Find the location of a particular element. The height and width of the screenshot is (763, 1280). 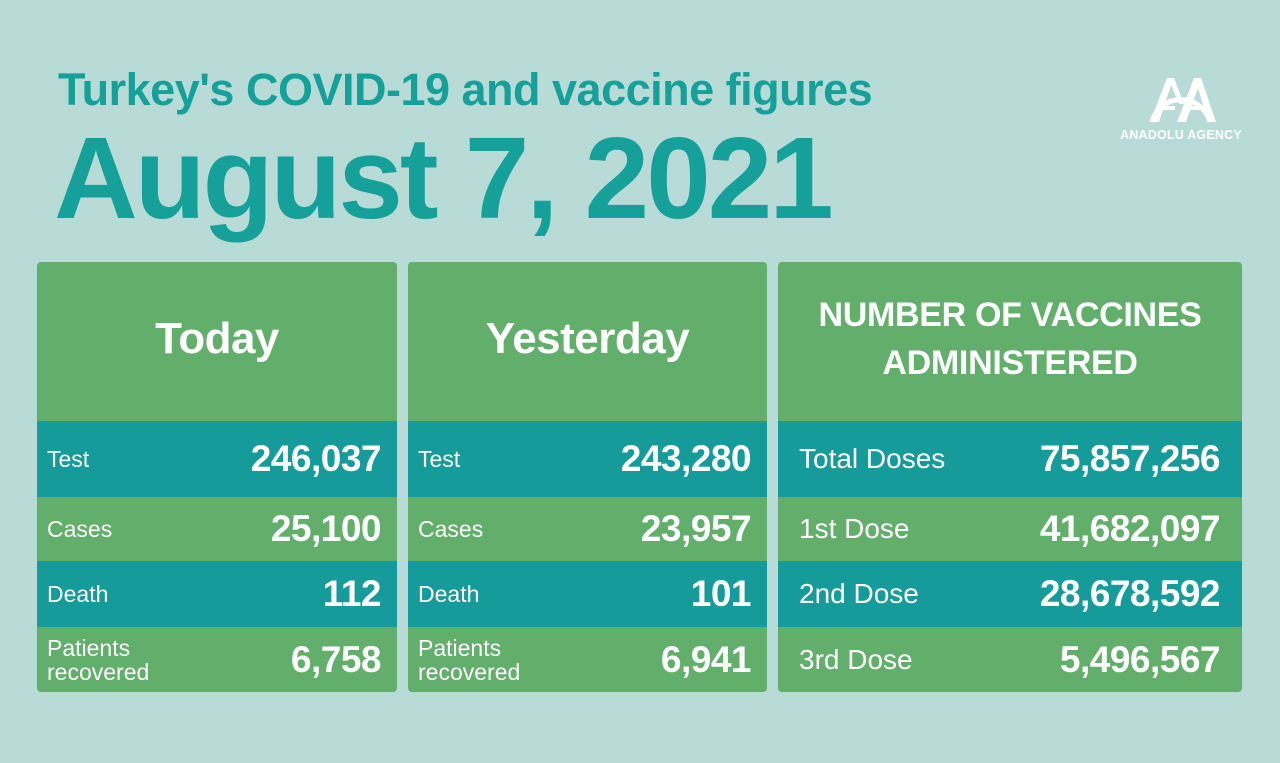

today-recovered-label-line2: recovered is located at coordinates (98, 671).